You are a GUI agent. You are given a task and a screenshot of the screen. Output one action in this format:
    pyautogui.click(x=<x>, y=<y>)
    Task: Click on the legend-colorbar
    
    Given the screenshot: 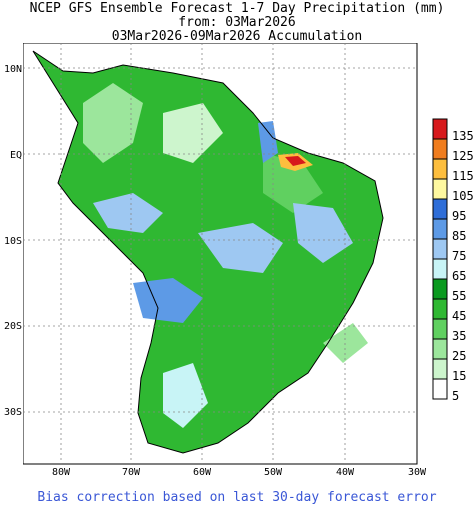 What is the action you would take?
    pyautogui.click(x=440, y=259)
    